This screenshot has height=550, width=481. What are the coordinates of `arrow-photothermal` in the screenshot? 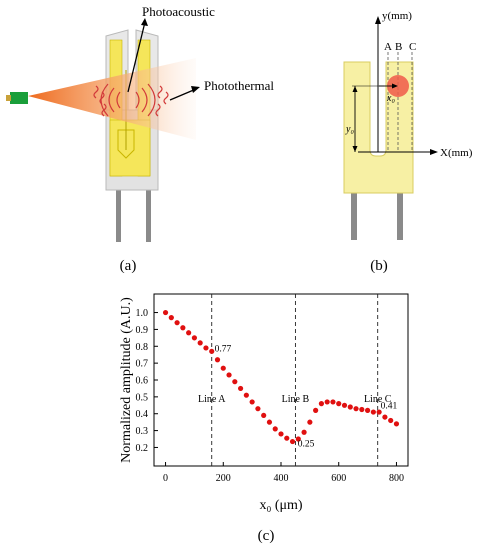 It's located at (183, 94).